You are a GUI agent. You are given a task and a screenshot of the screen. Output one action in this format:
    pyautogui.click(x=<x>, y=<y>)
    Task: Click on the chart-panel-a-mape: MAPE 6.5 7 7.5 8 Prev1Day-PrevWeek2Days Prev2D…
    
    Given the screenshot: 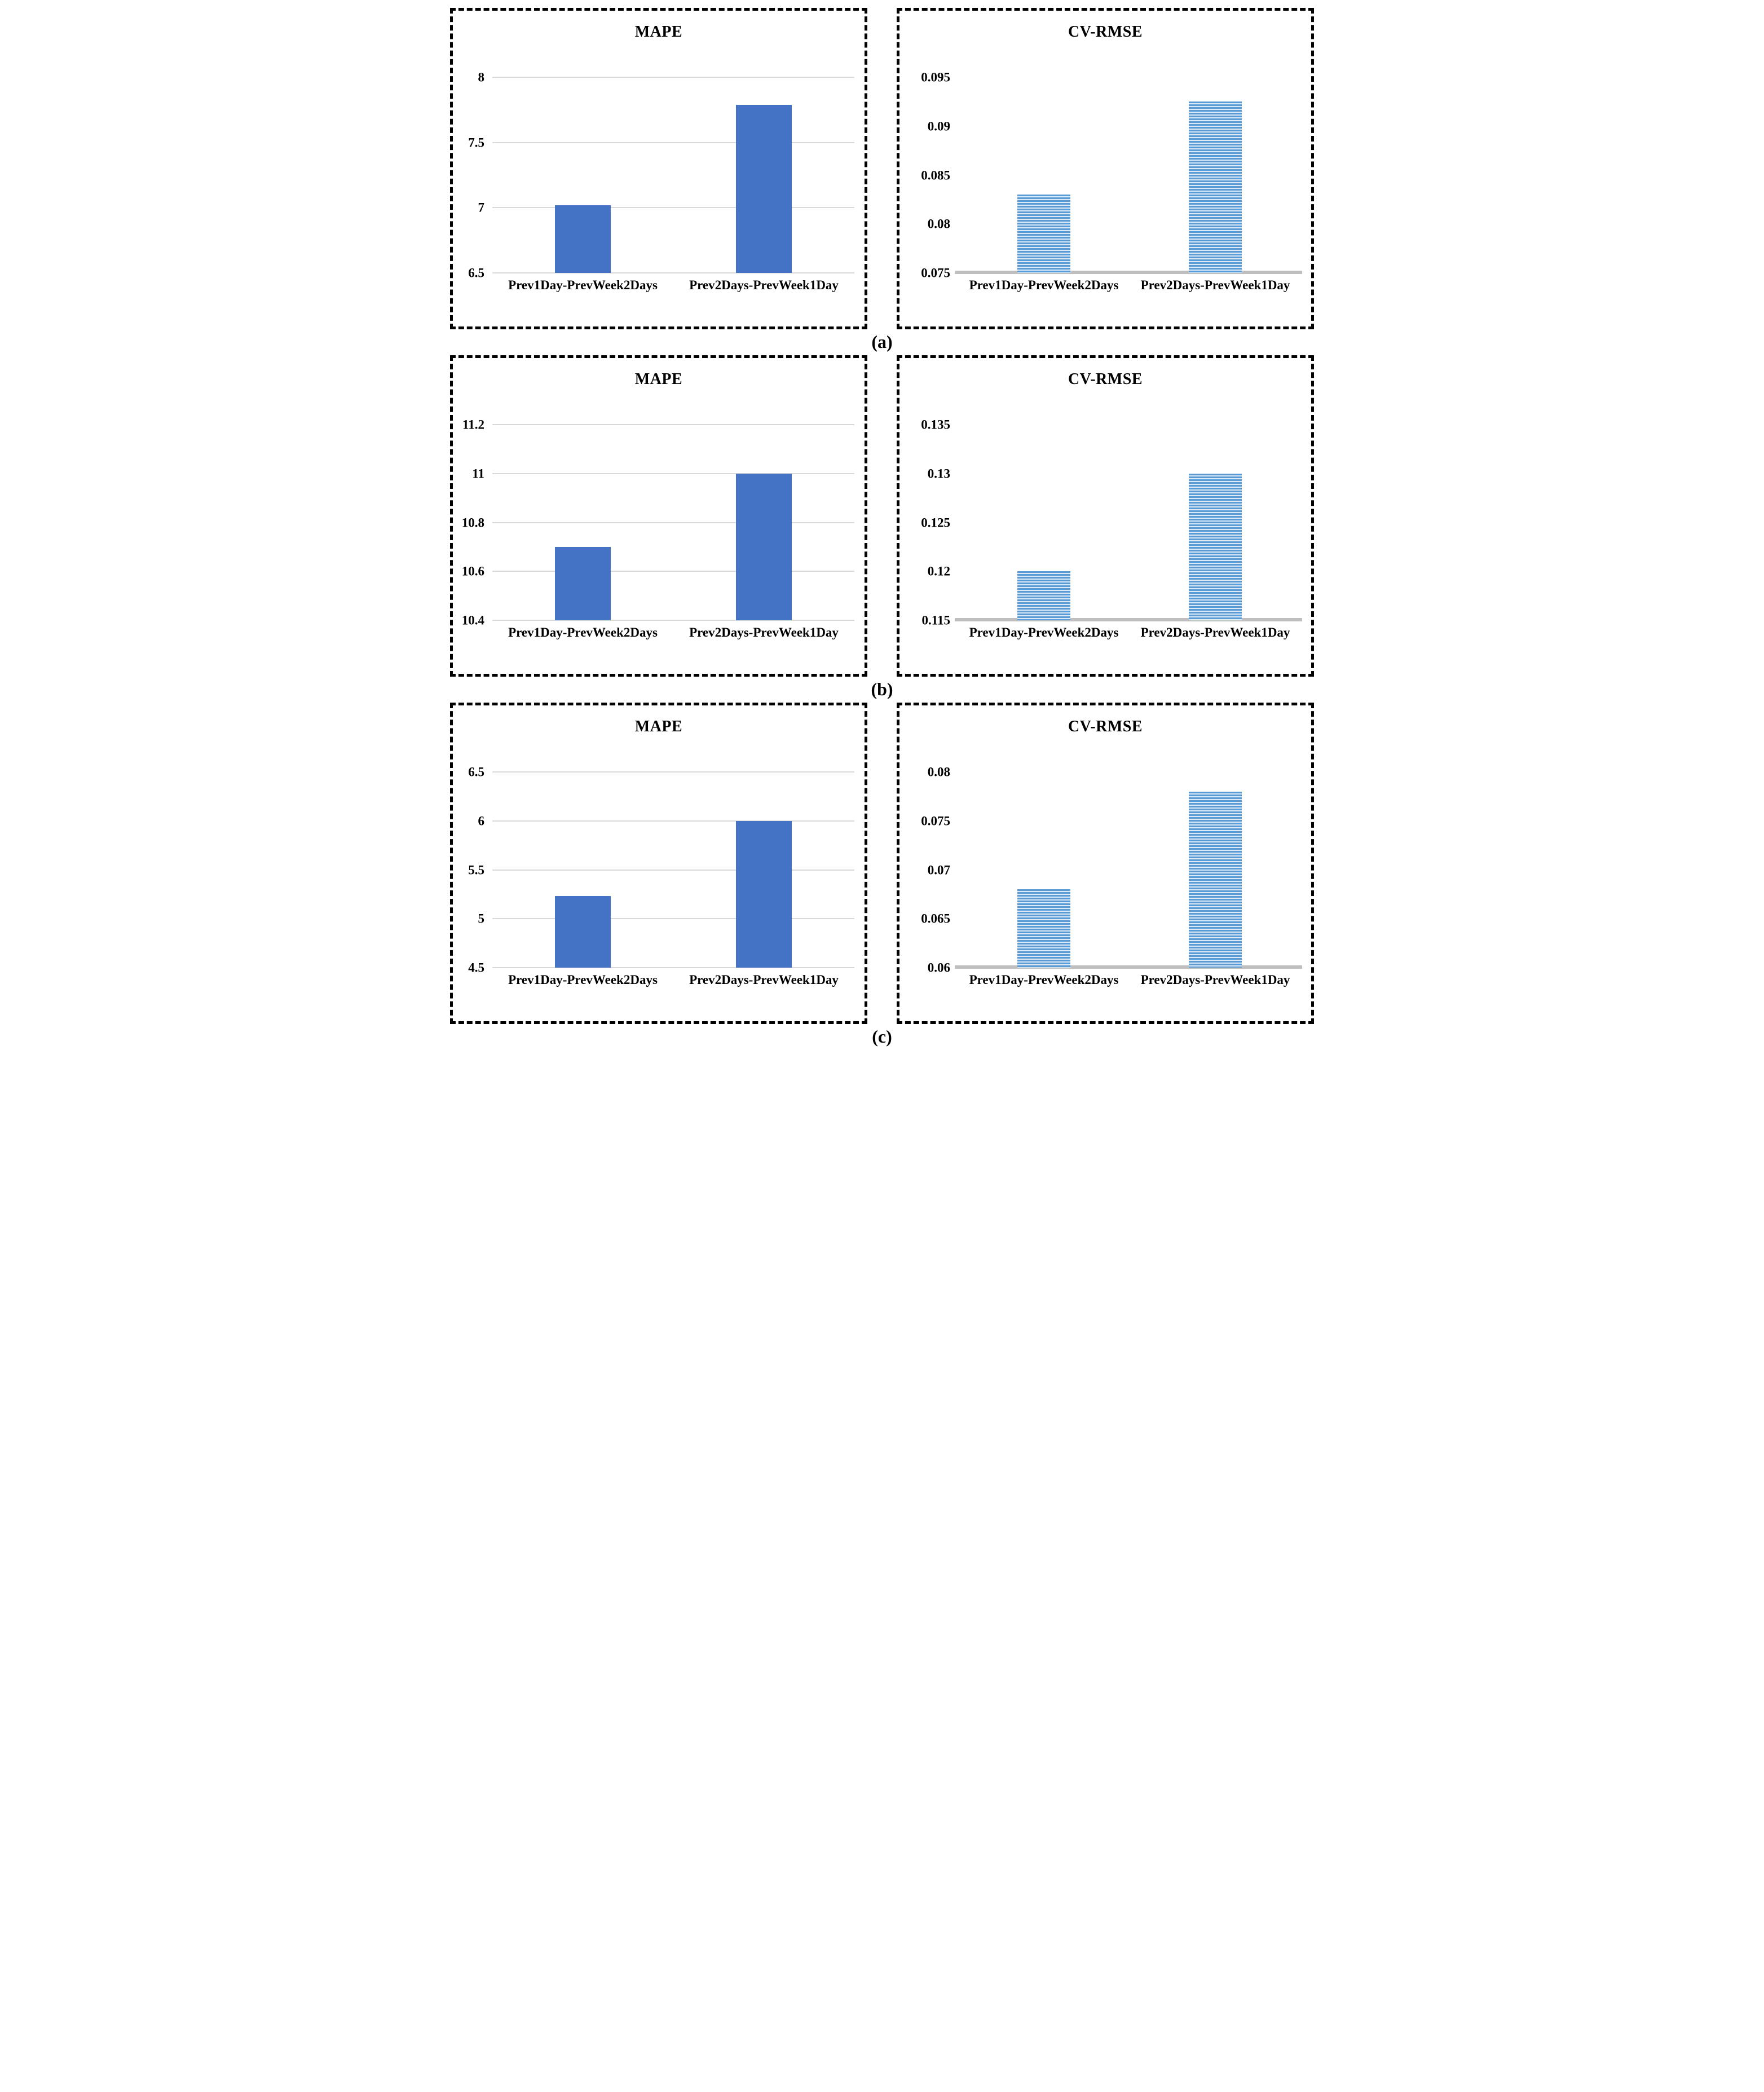 What is the action you would take?
    pyautogui.click(x=658, y=168)
    